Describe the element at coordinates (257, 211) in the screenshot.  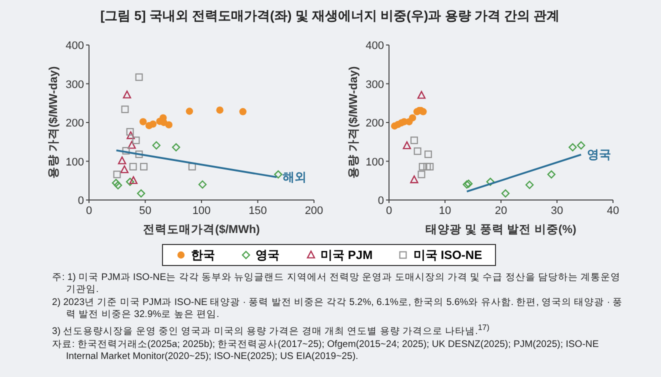
I see `x-tick-label: 150` at that location.